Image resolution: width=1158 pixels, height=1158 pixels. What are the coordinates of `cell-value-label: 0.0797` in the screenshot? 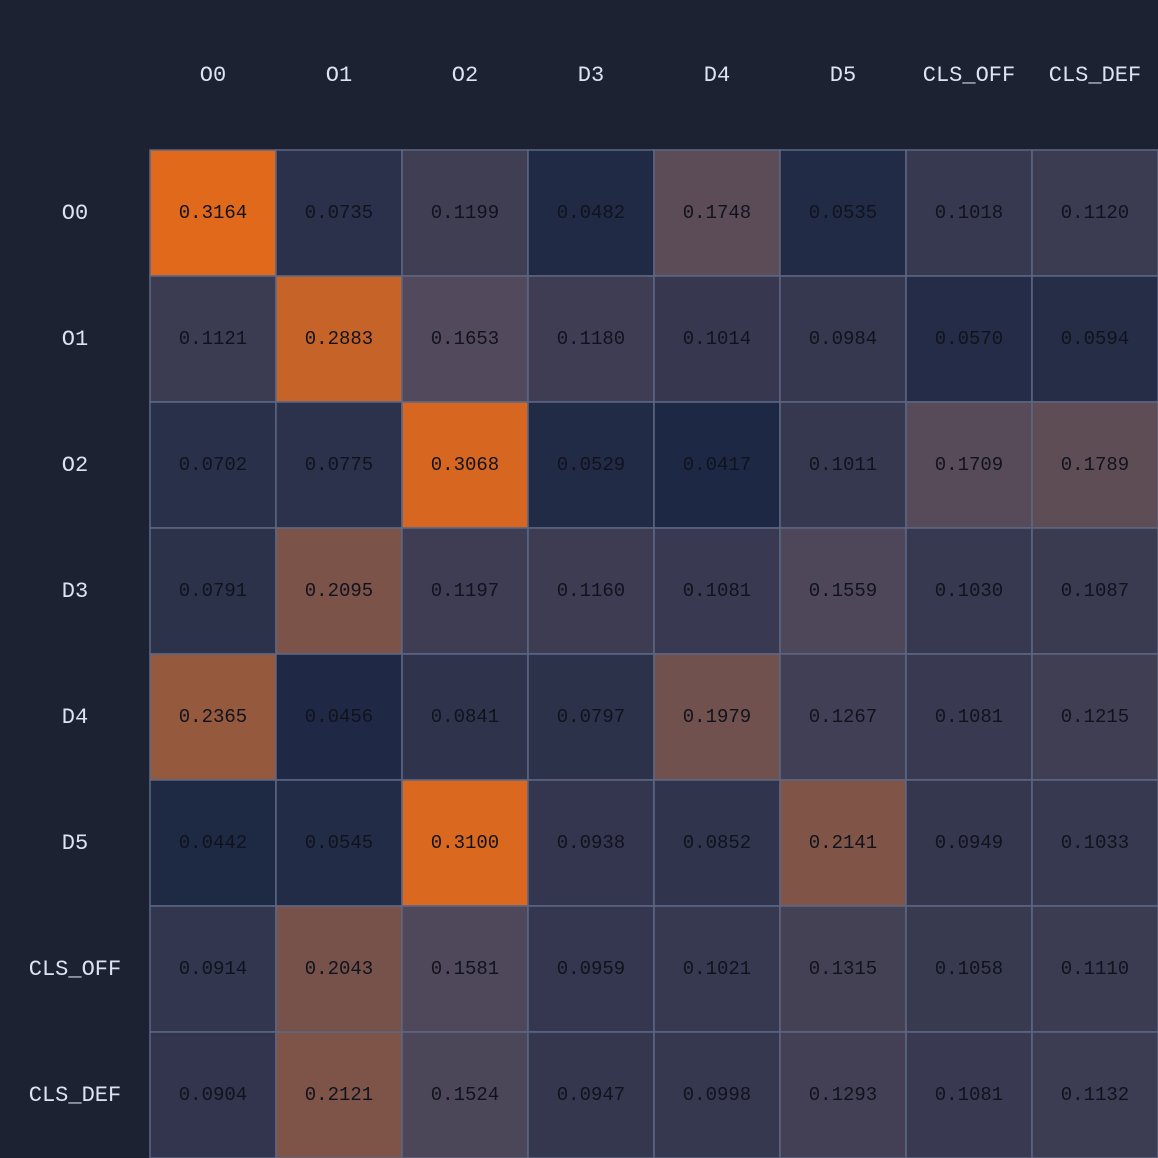 It's located at (591, 717).